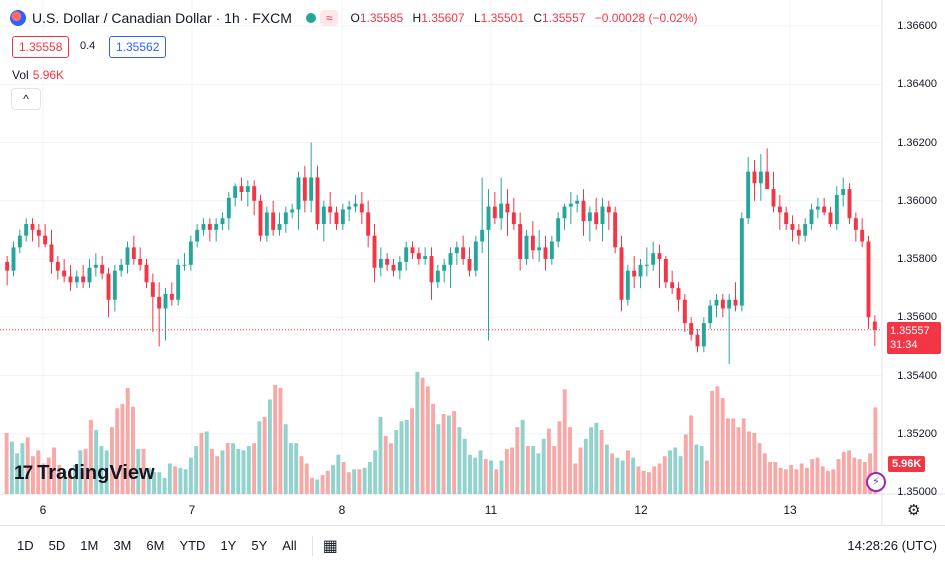 The height and width of the screenshot is (565, 945). What do you see at coordinates (89, 545) in the screenshot?
I see `timeframe-1m: 1M` at bounding box center [89, 545].